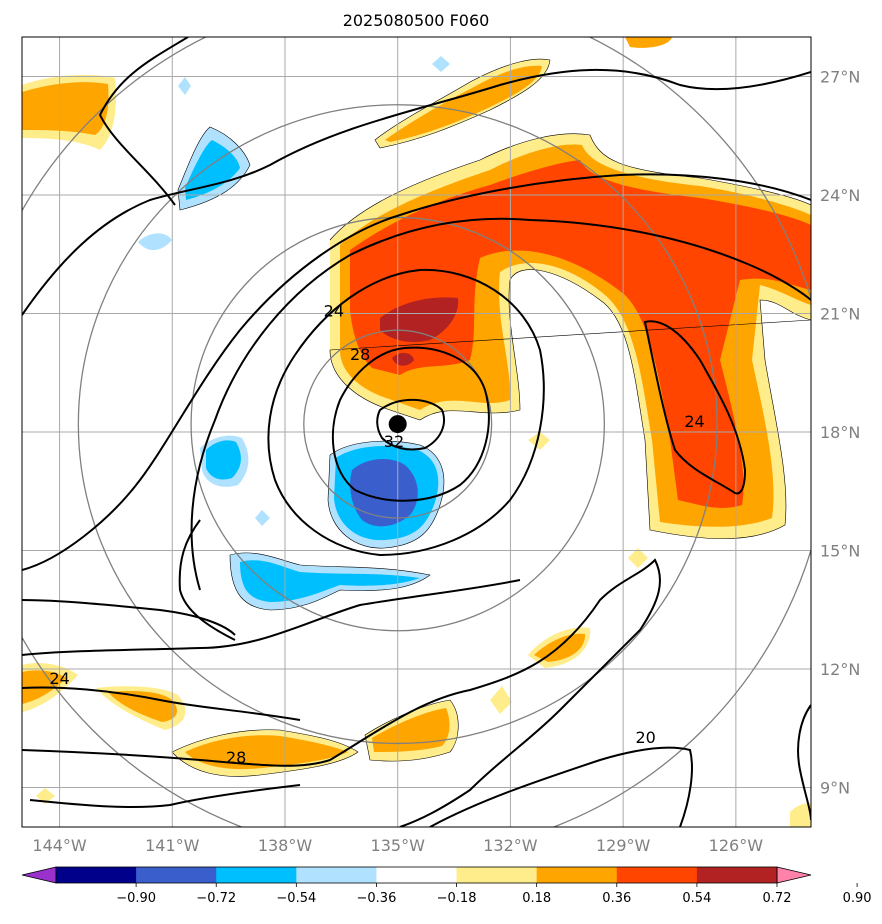  I want to click on contour-label-0: 32, so click(394, 441).